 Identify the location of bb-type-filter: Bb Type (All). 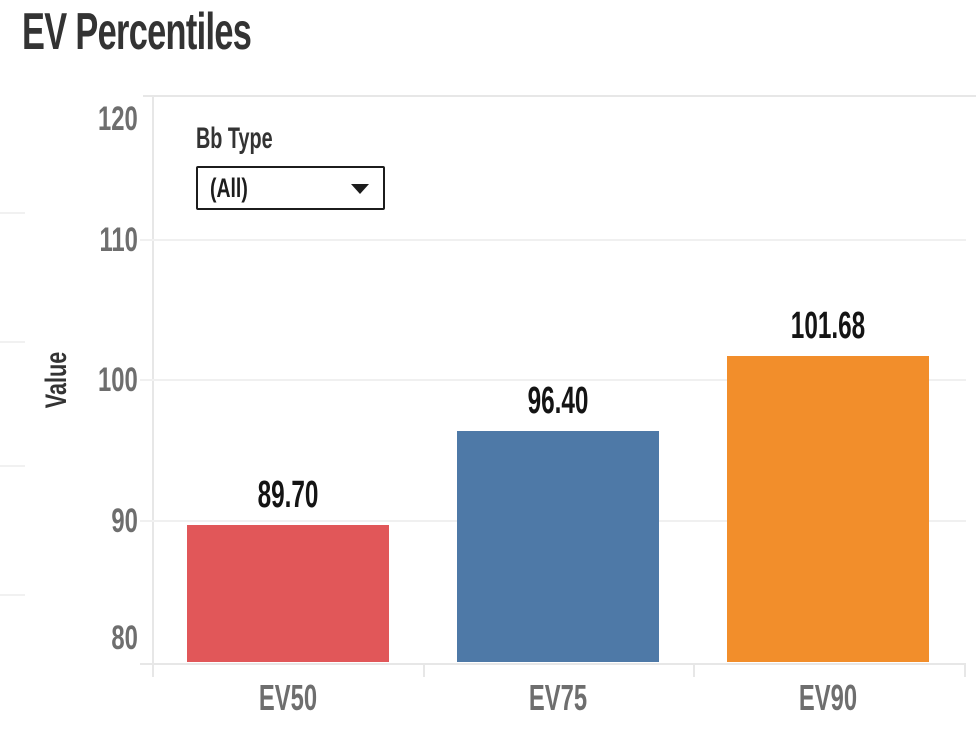
(290, 167).